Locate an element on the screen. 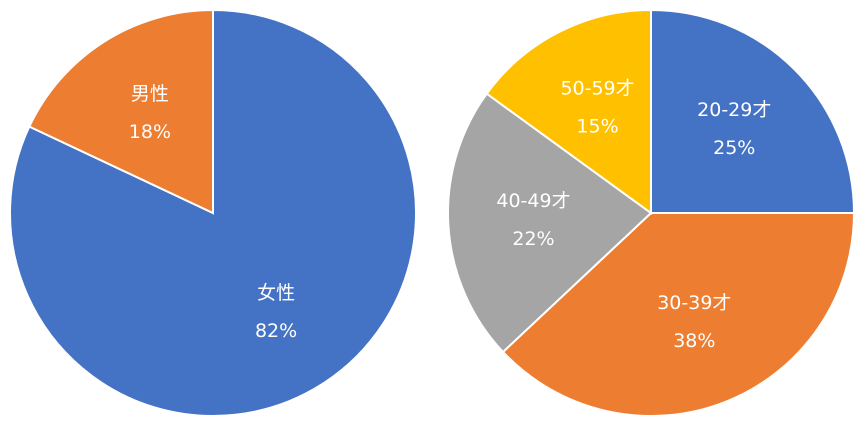  slice-label: 30-39才 is located at coordinates (694, 303).